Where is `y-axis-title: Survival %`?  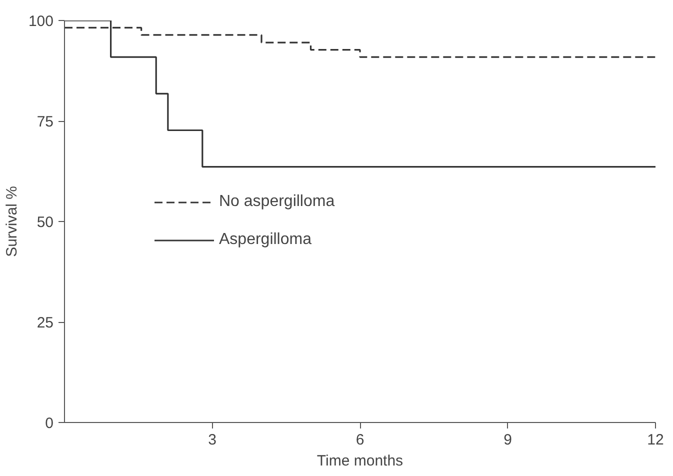 y-axis-title: Survival % is located at coordinates (11, 221).